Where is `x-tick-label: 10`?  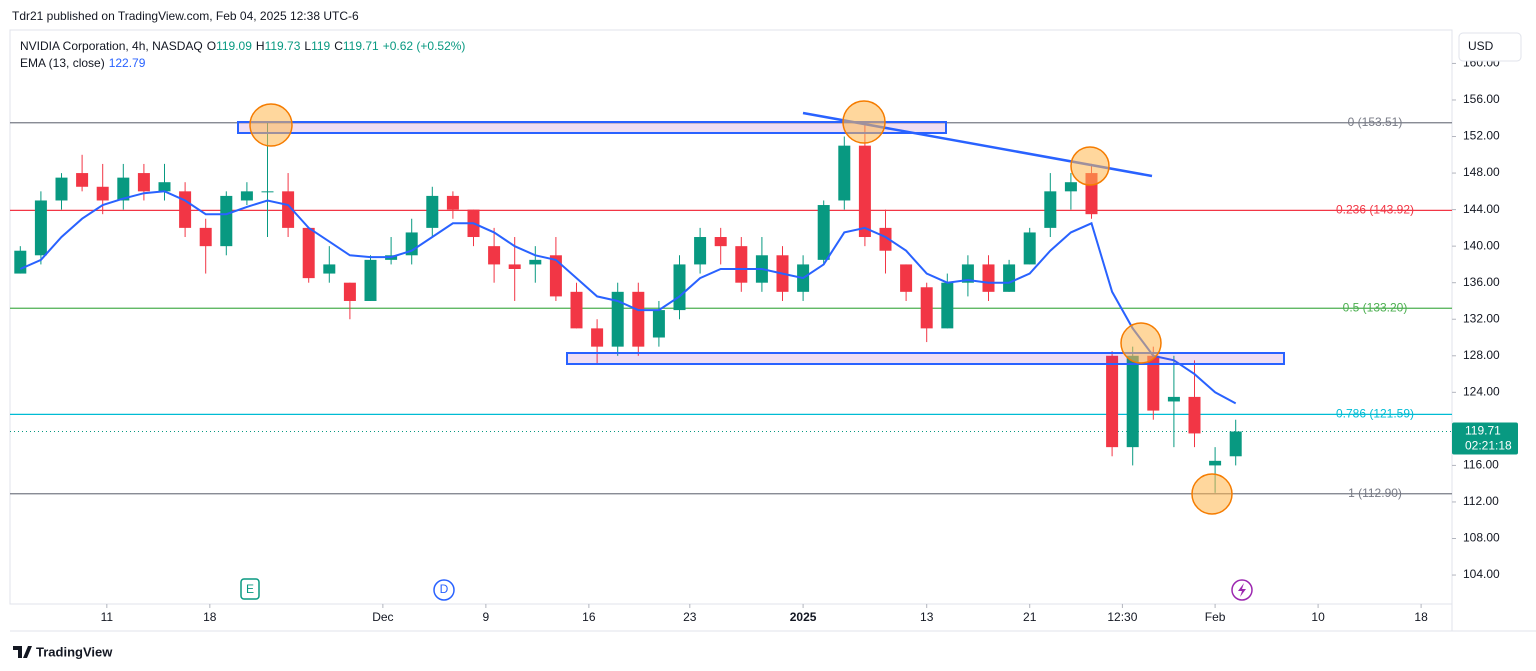
x-tick-label: 10 is located at coordinates (1318, 617).